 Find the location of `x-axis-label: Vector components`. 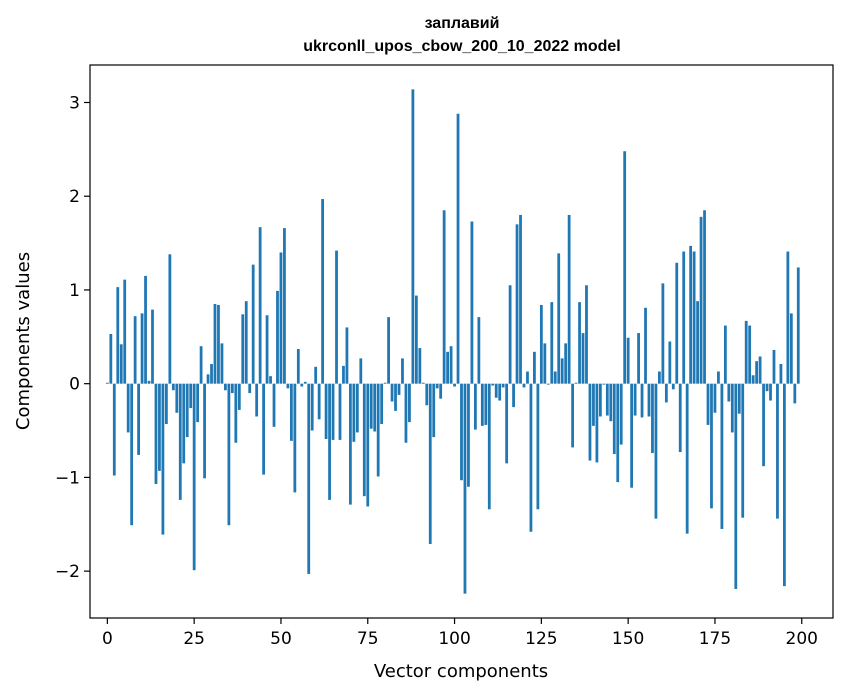

x-axis-label: Vector components is located at coordinates (461, 671).